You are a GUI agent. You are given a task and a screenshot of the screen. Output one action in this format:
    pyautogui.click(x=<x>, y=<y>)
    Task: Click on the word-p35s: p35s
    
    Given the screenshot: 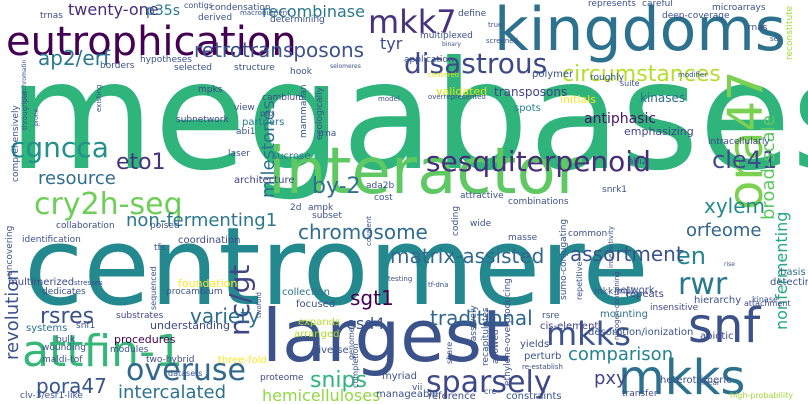 What is the action you would take?
    pyautogui.click(x=163, y=11)
    